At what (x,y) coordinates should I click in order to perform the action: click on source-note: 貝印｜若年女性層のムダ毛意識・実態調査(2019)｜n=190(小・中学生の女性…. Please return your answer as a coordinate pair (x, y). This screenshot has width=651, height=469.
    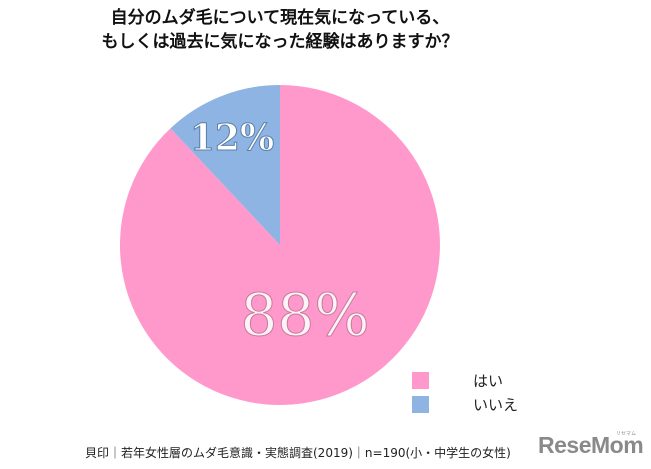
    Looking at the image, I should click on (298, 453).